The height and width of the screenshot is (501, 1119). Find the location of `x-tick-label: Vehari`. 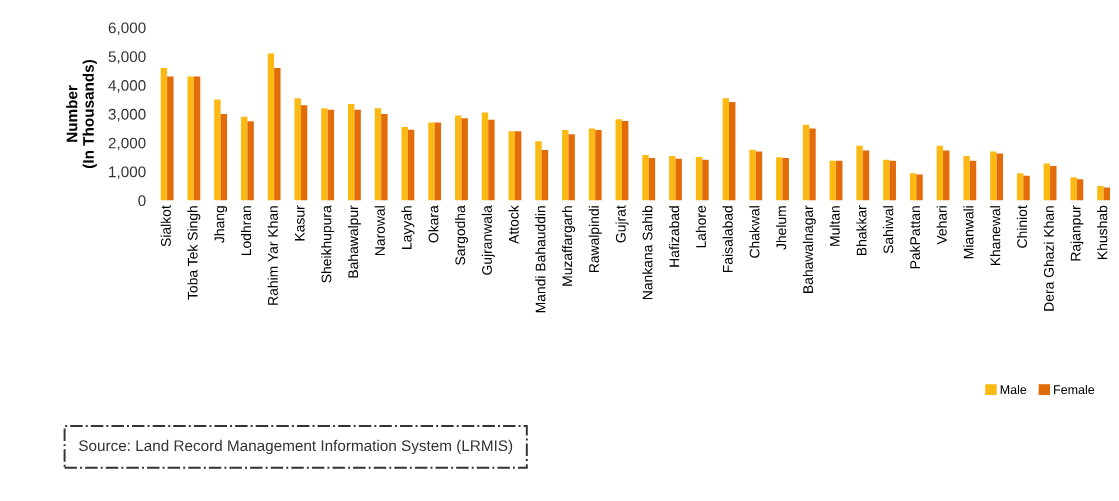

x-tick-label: Vehari is located at coordinates (941, 225).